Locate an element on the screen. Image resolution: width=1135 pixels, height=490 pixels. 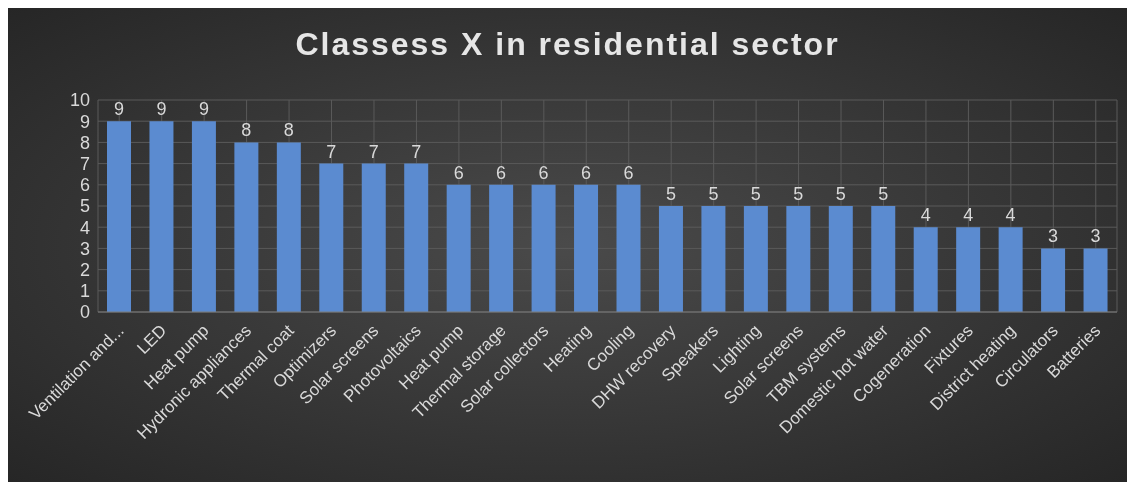
y-tick-label: 10 is located at coordinates (79, 100).